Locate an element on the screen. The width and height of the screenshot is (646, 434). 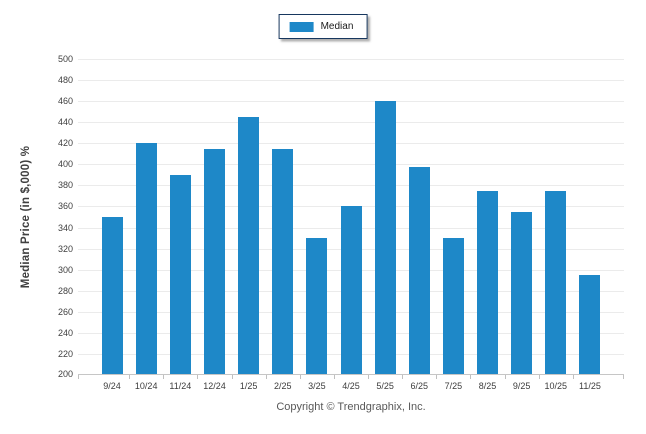
bar-7/25 is located at coordinates (453, 306).